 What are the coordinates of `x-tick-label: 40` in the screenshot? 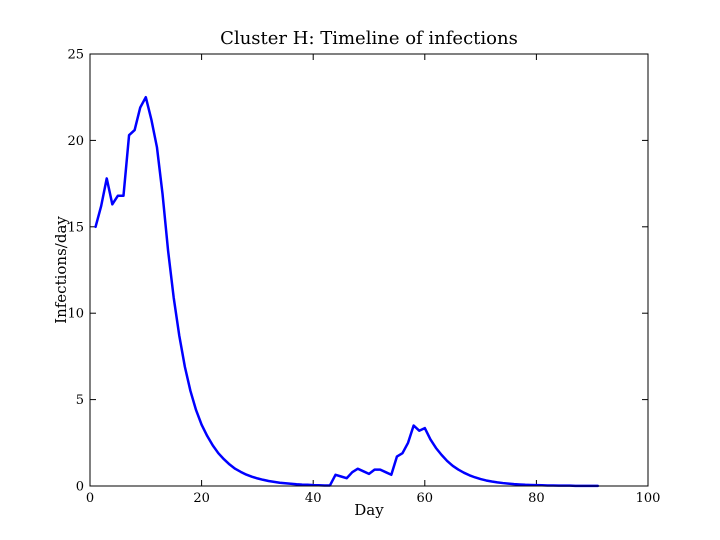 It's located at (313, 498).